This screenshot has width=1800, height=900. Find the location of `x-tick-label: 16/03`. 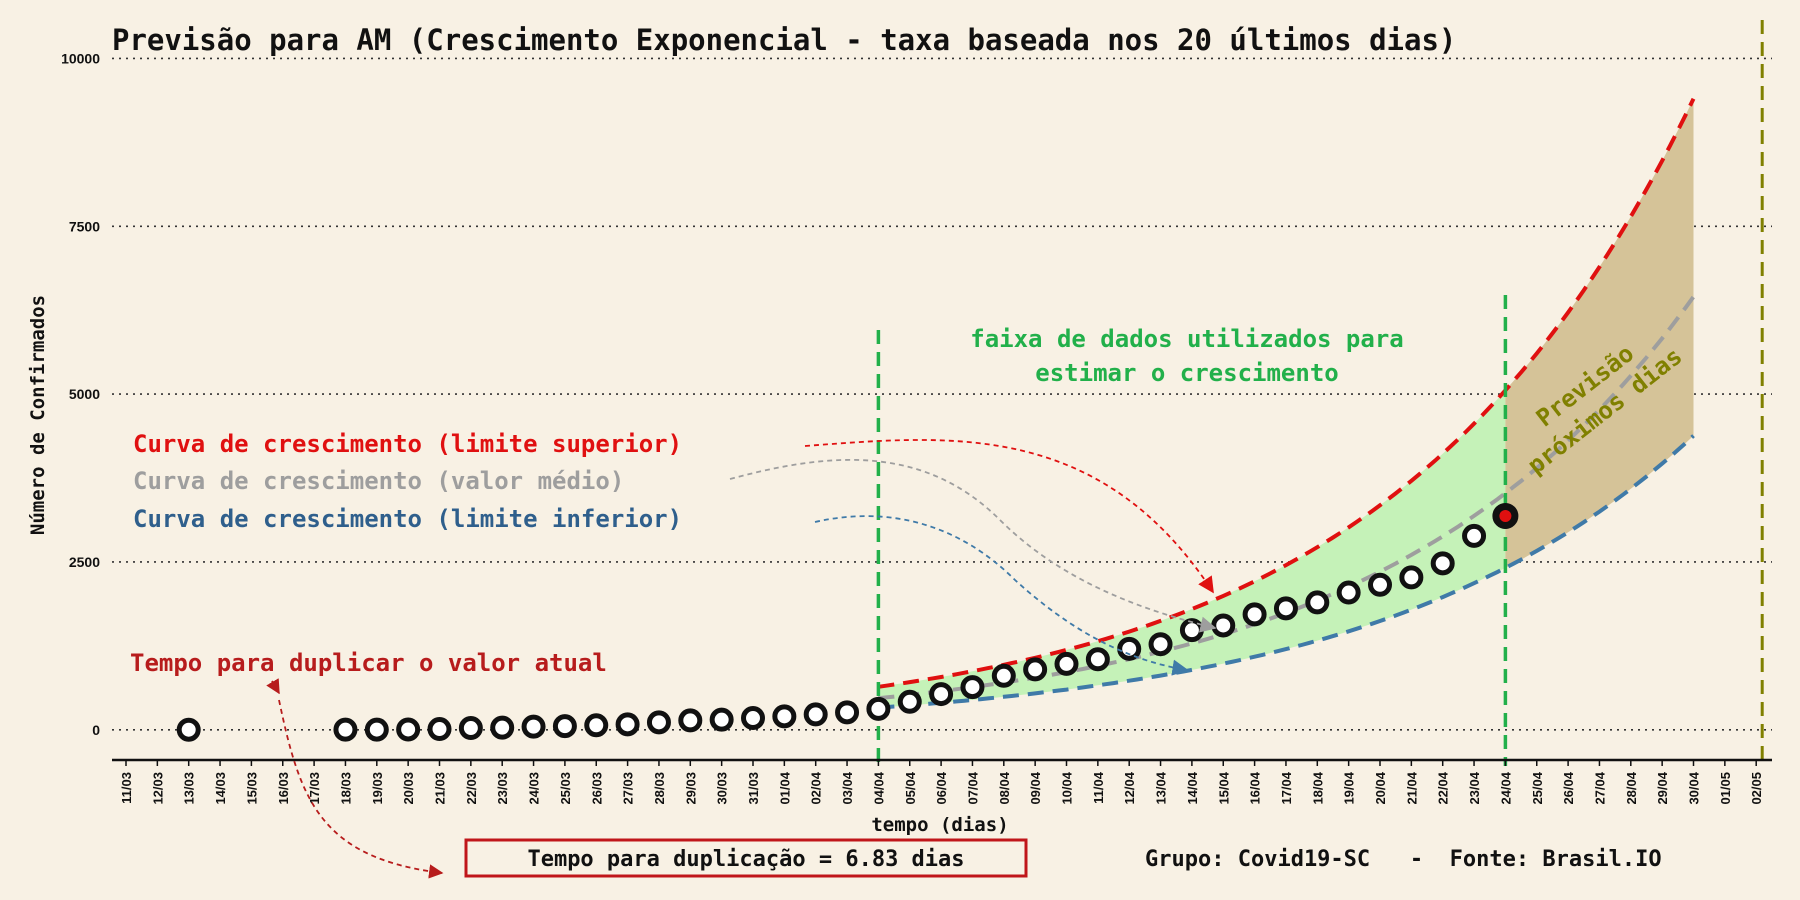

x-tick-label: 16/03 is located at coordinates (283, 788).